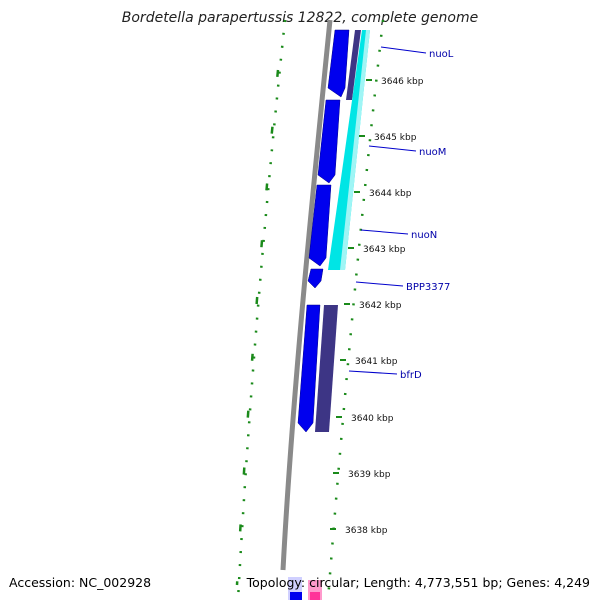  What do you see at coordinates (353, 65) in the screenshot?
I see `gene-nuoL-reverse-feature` at bounding box center [353, 65].